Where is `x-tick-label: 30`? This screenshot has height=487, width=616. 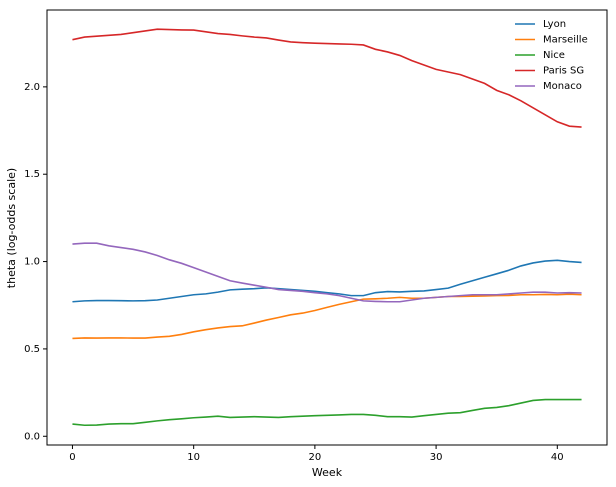
x-tick-label: 30 is located at coordinates (436, 457).